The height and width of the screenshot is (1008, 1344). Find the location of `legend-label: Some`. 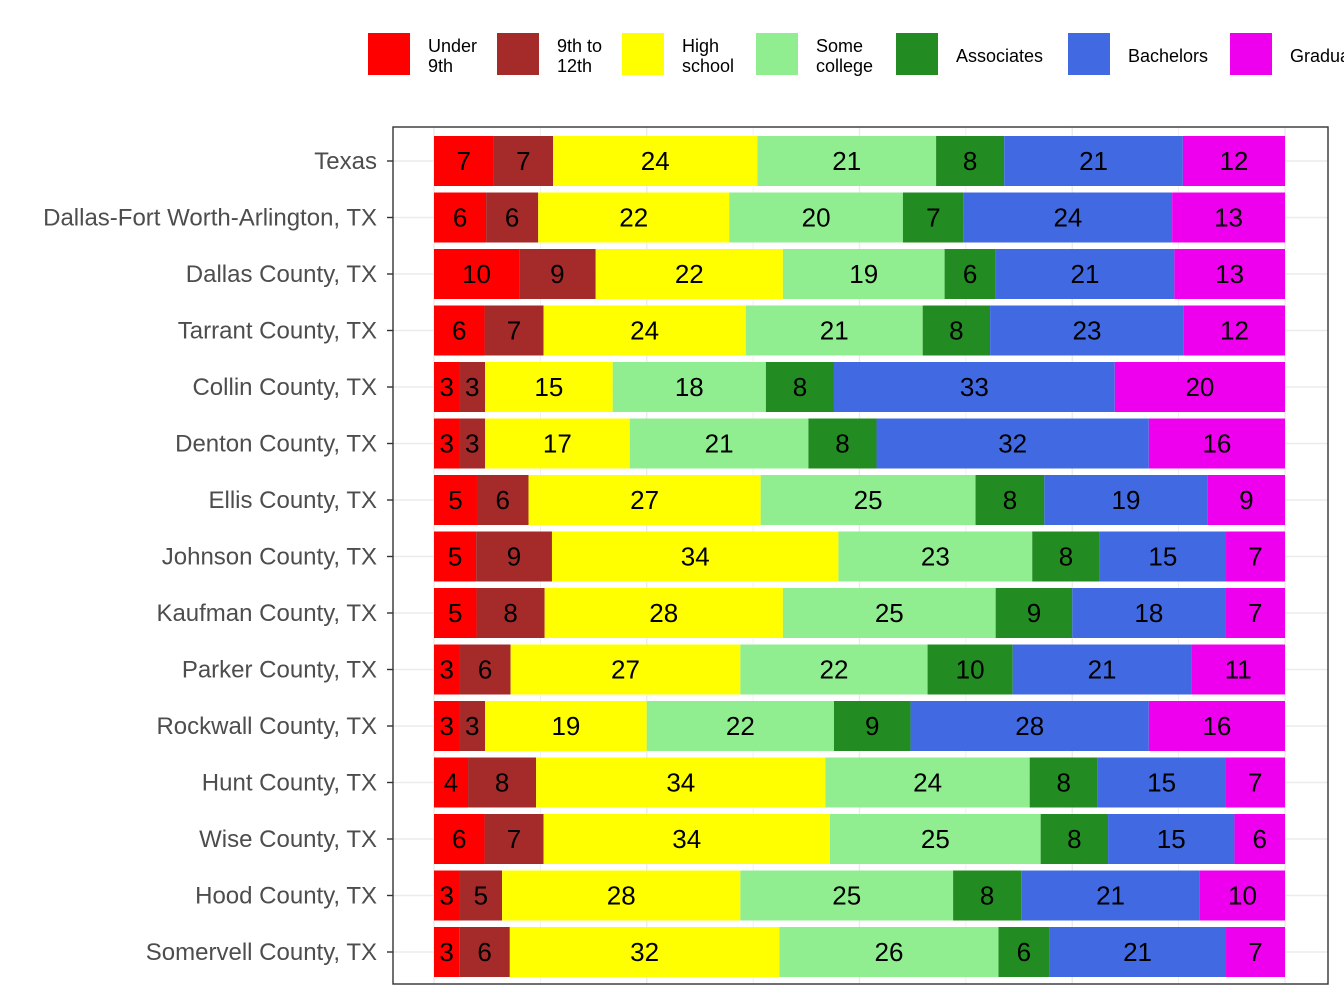

legend-label: Some is located at coordinates (839, 46).